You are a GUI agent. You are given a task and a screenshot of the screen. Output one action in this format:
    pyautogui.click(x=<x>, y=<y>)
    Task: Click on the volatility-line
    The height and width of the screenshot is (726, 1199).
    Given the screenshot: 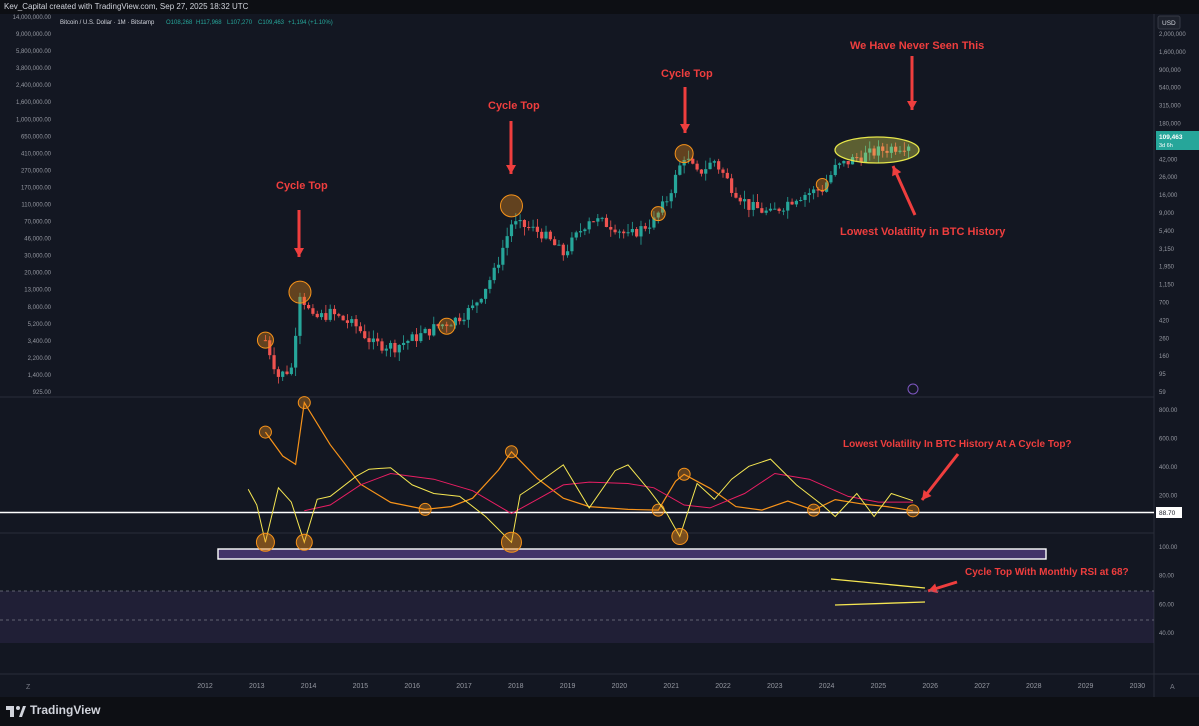 What is the action you would take?
    pyautogui.click(x=588, y=456)
    